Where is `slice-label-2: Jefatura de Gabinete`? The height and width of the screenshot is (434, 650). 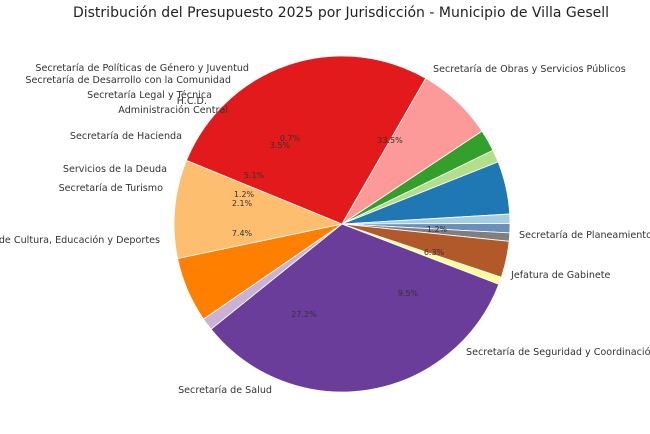 slice-label-2: Jefatura de Gabinete is located at coordinates (560, 275).